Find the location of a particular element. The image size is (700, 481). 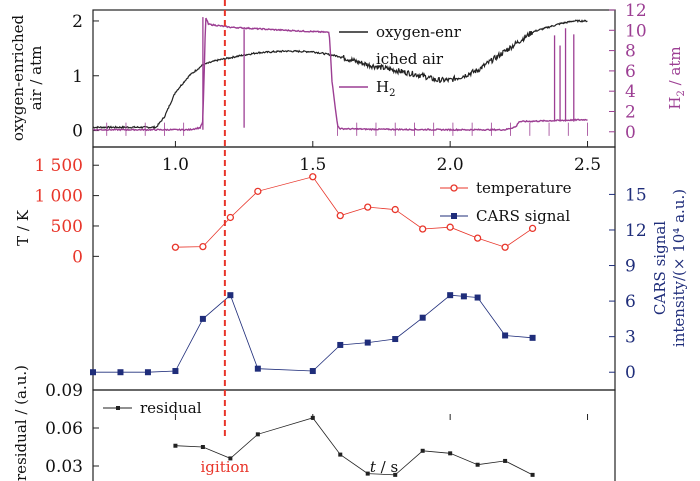

top-x-ticks: 1.0 1.5 2.0 2.5 is located at coordinates (381, 158).